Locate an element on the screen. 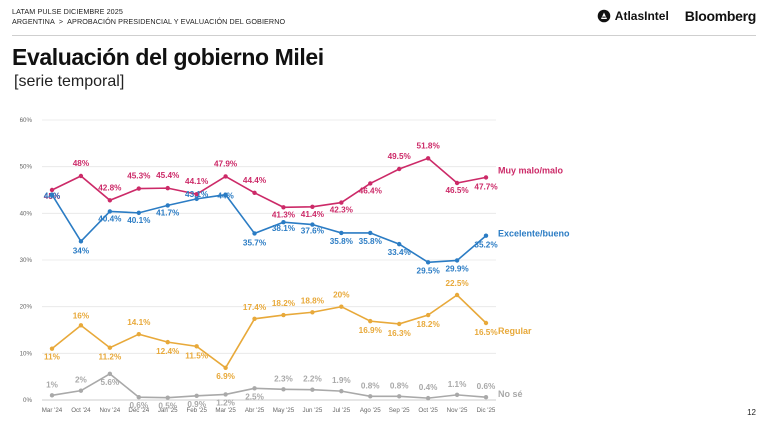 This screenshot has width=768, height=427. data-label: 11.2% is located at coordinates (109, 357).